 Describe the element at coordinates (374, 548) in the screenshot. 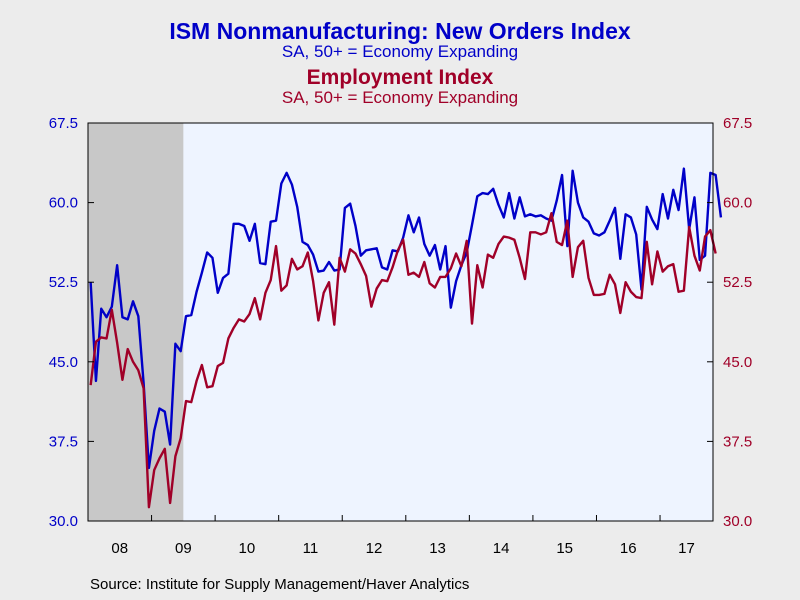

I see `x-tick-label: 12` at that location.